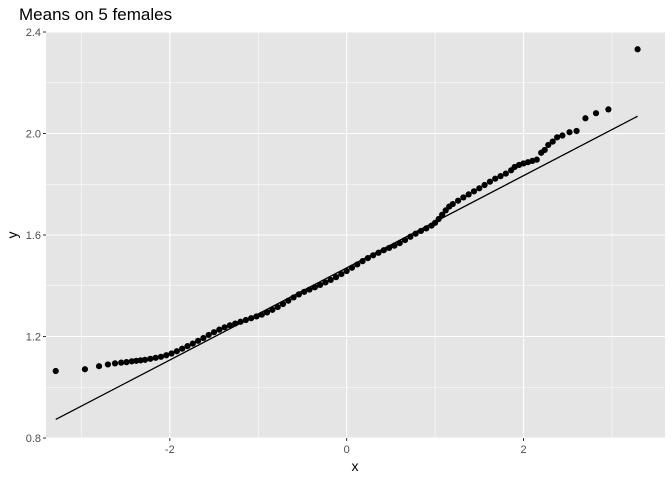 This screenshot has height=480, width=672. Describe the element at coordinates (12, 235) in the screenshot. I see `y-axis-title: y` at that location.